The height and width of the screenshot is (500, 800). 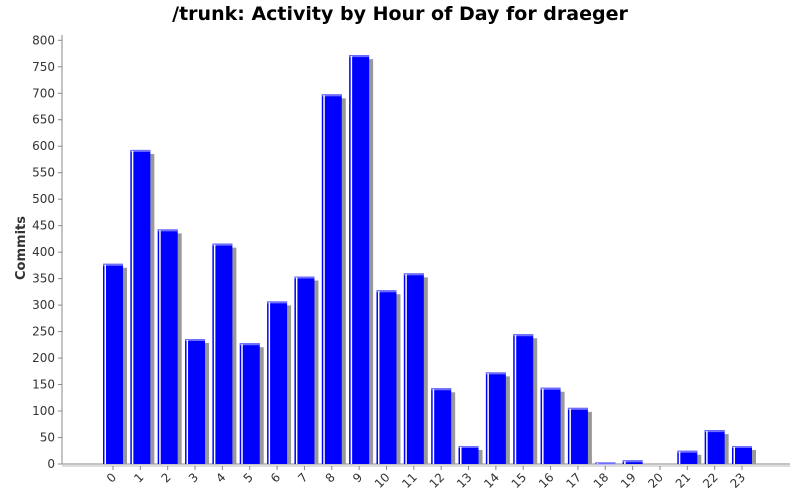 I want to click on y-tick-label: 350, so click(x=43, y=279).